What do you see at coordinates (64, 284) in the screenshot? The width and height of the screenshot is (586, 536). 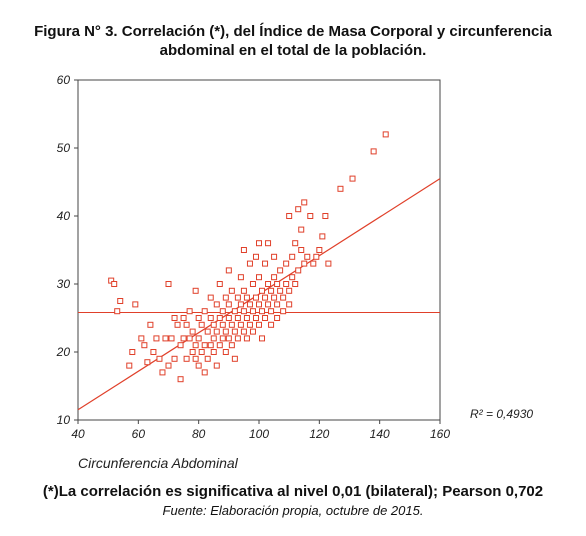 I see `y-tick-label: 30` at bounding box center [64, 284].